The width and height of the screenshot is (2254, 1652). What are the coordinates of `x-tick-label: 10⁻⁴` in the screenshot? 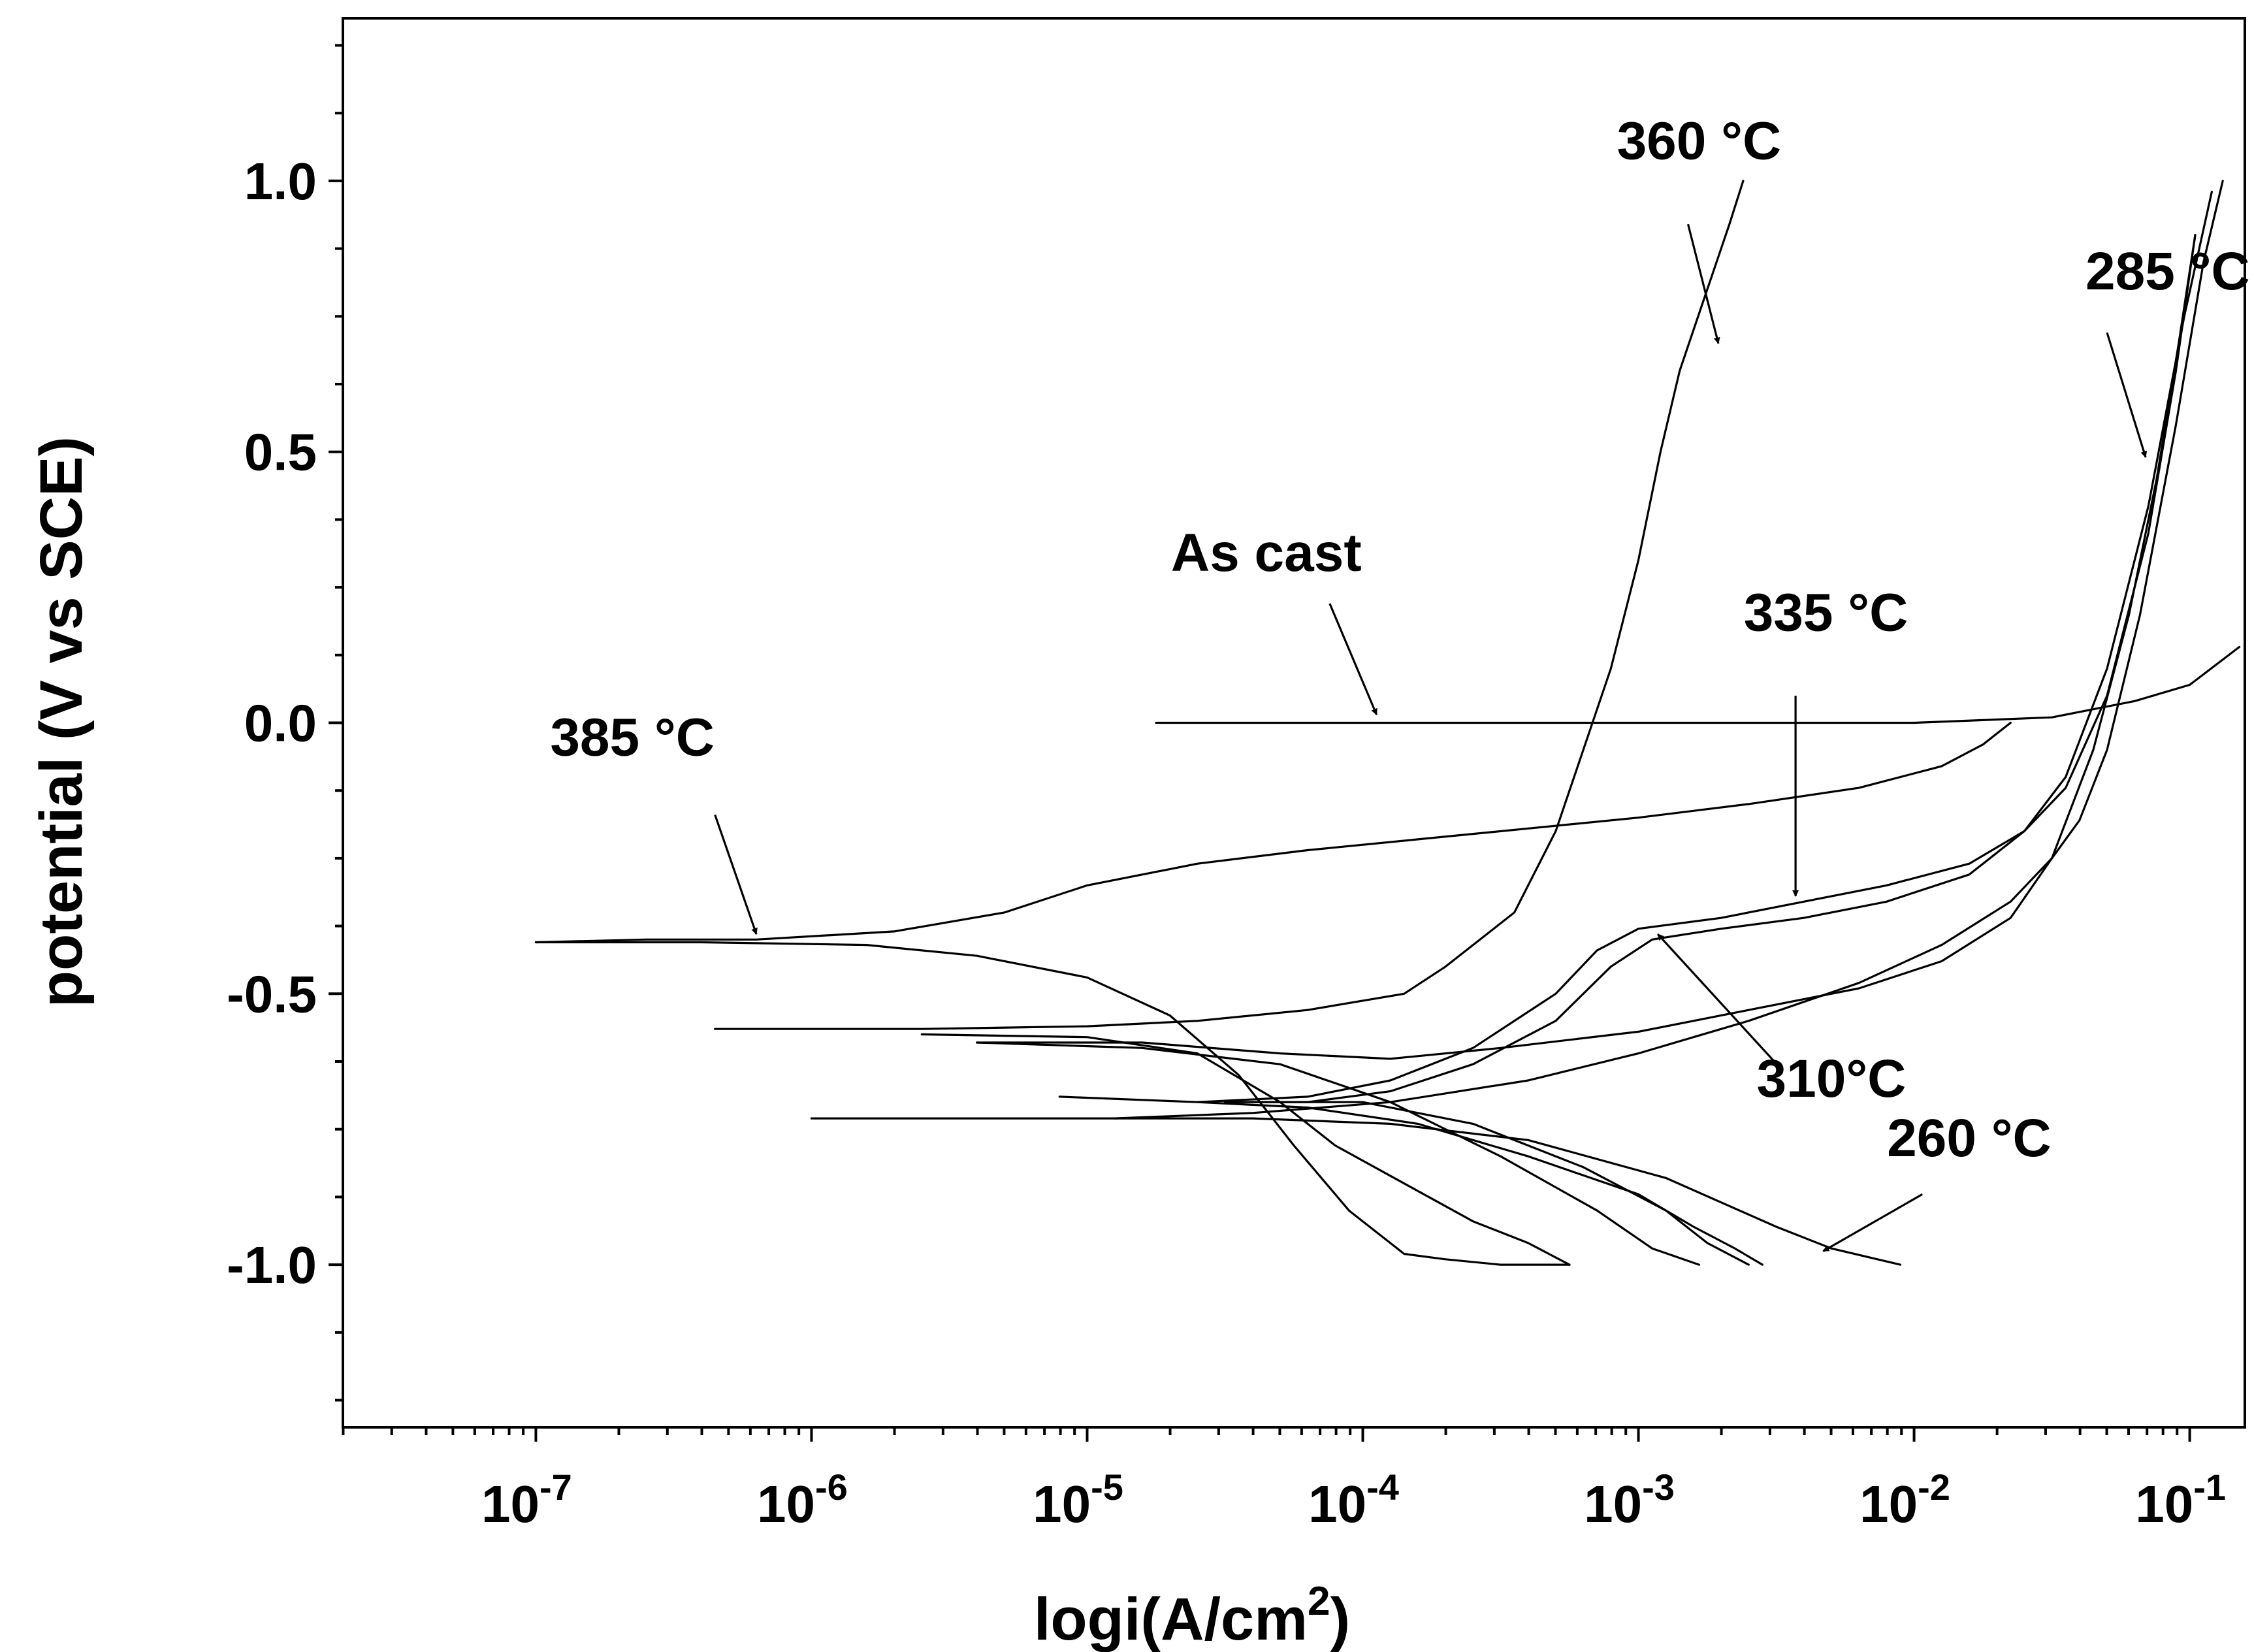 It's located at (1354, 1499).